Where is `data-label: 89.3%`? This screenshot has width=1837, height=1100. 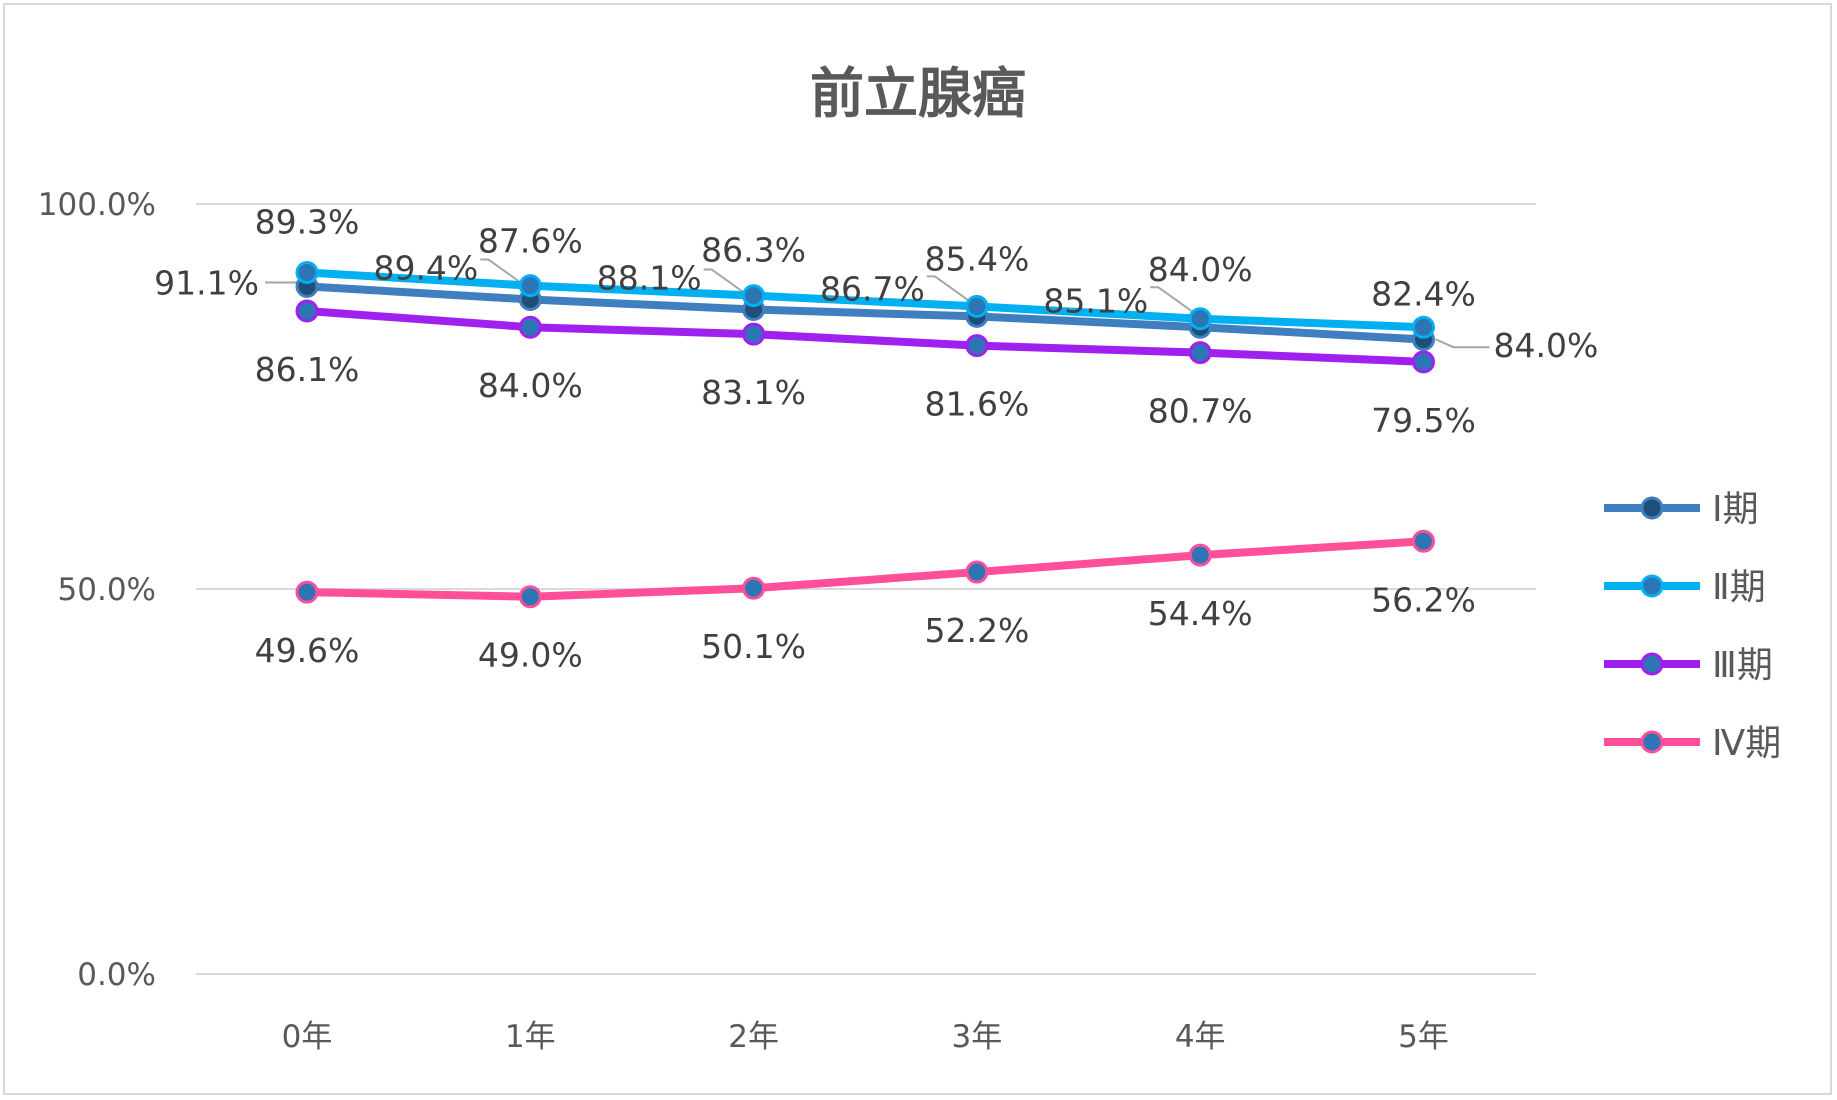
data-label: 89.3% is located at coordinates (307, 221).